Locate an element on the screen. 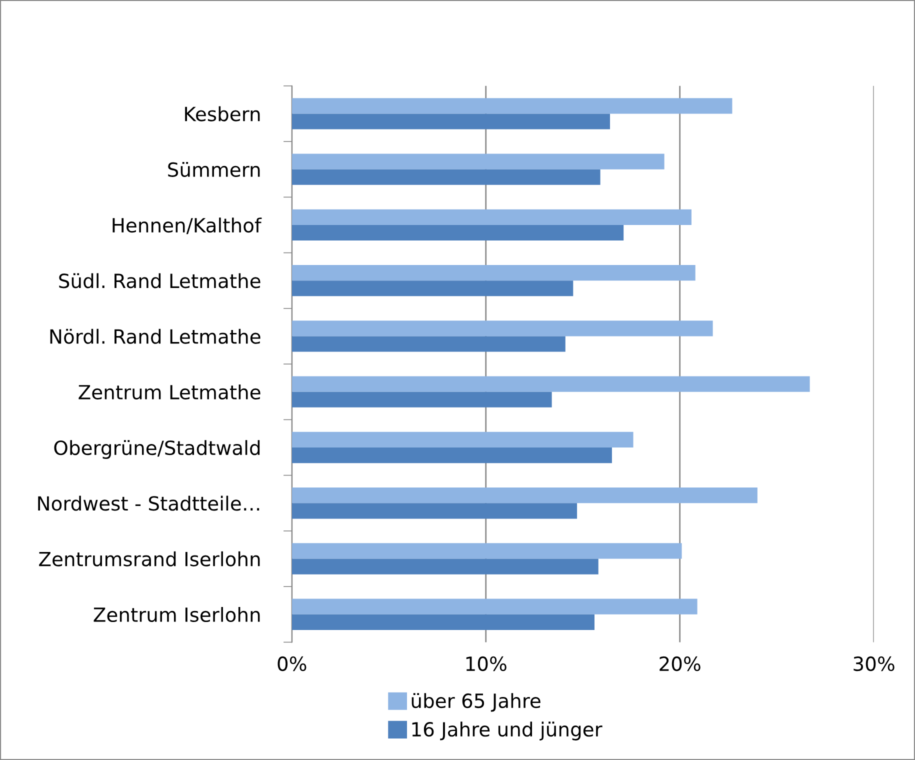 The image size is (915, 760). y-tick-label: Obergrüne/Stadtwald is located at coordinates (157, 449).